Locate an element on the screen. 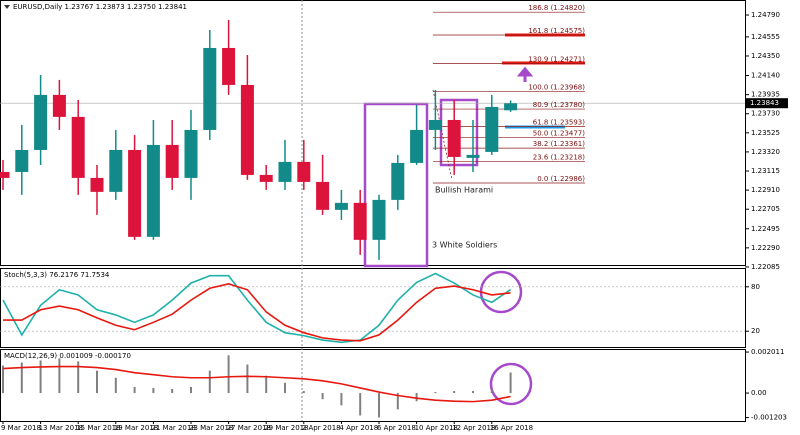 The width and height of the screenshot is (800, 435). fib-anchor is located at coordinates (442, 135).